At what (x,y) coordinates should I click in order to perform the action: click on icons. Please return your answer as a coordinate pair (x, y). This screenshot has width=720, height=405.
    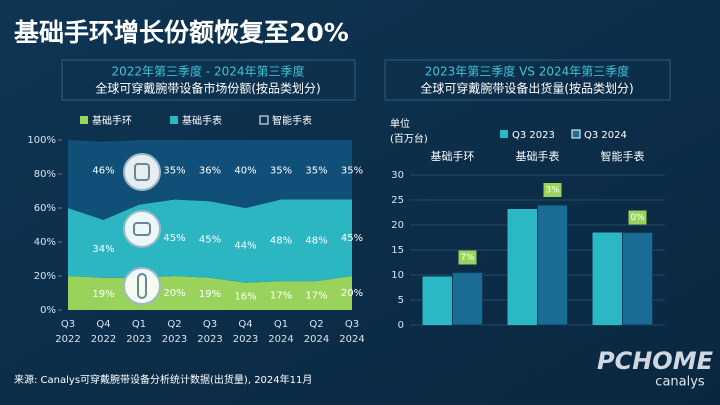
    Looking at the image, I should click on (142, 229).